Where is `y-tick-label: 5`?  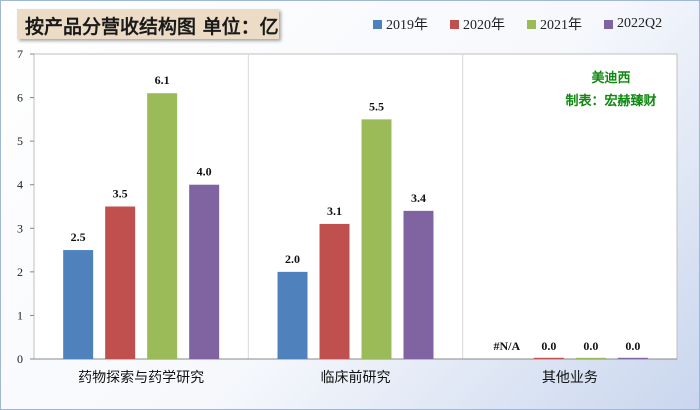
y-tick-label: 5 is located at coordinates (20, 141).